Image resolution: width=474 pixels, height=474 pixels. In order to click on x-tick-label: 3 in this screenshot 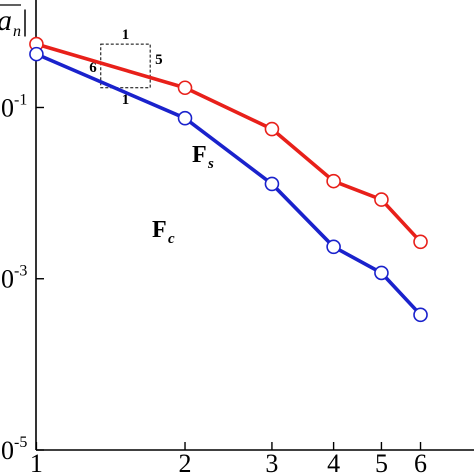, I will do `click(271, 461)`.